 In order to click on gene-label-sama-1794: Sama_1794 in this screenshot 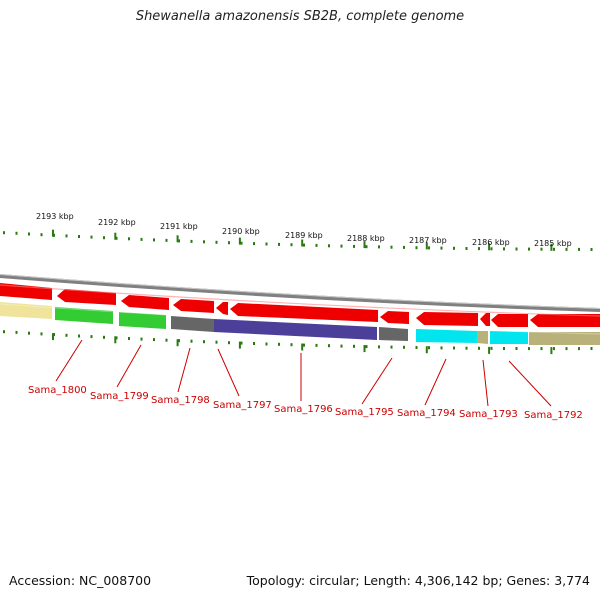, I will do `click(426, 413)`.